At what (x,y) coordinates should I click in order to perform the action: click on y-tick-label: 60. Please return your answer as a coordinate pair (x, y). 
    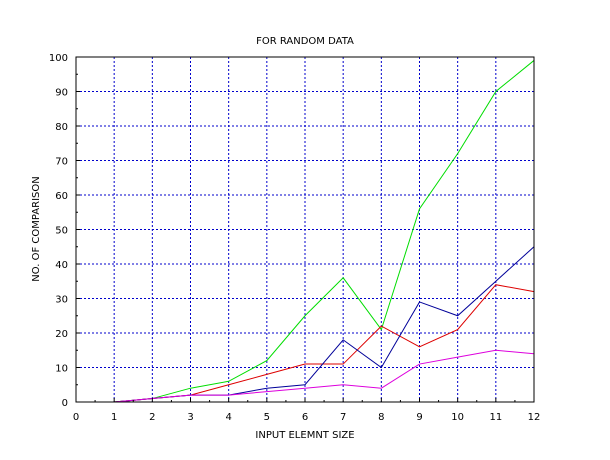
    Looking at the image, I should click on (61, 196).